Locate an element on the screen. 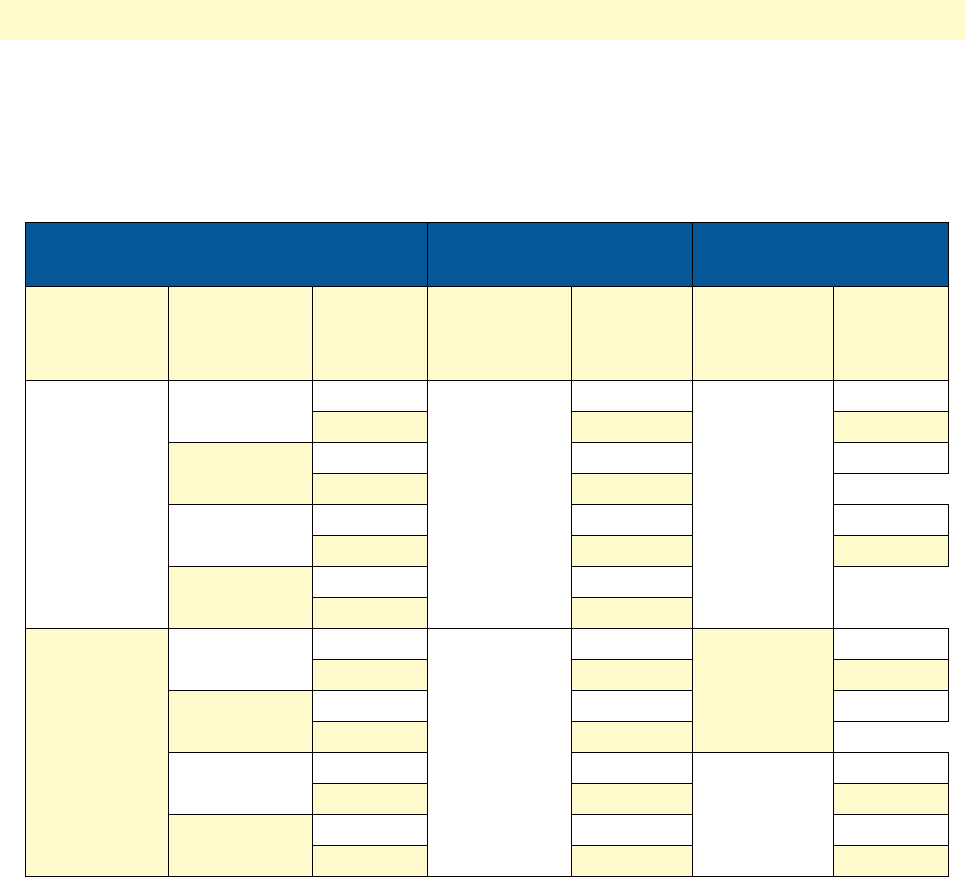 The image size is (973, 877). table-group-header-row is located at coordinates (487, 254).